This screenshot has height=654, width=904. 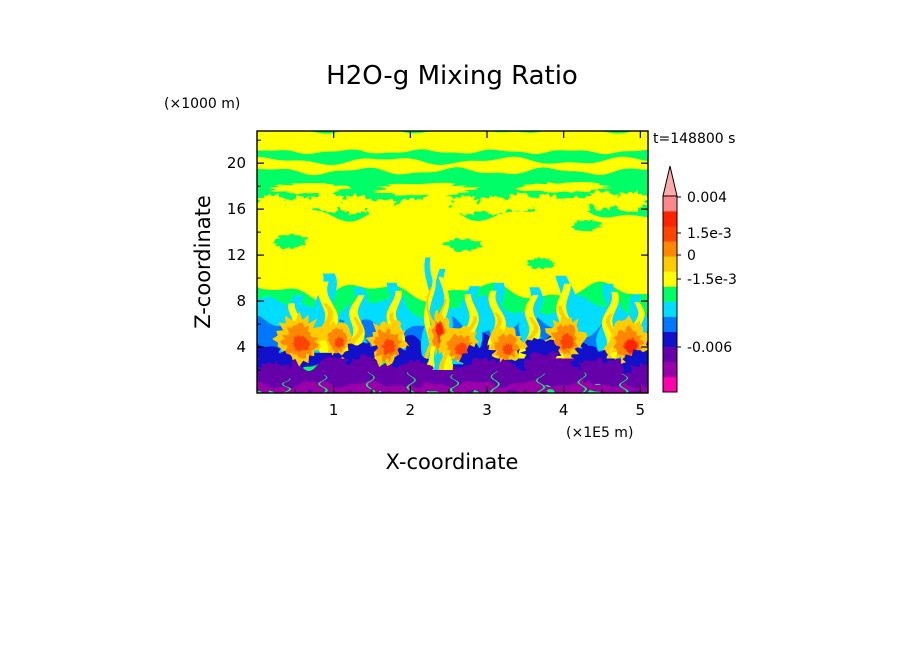 What do you see at coordinates (241, 347) in the screenshot?
I see `y-tick-label: 4` at bounding box center [241, 347].